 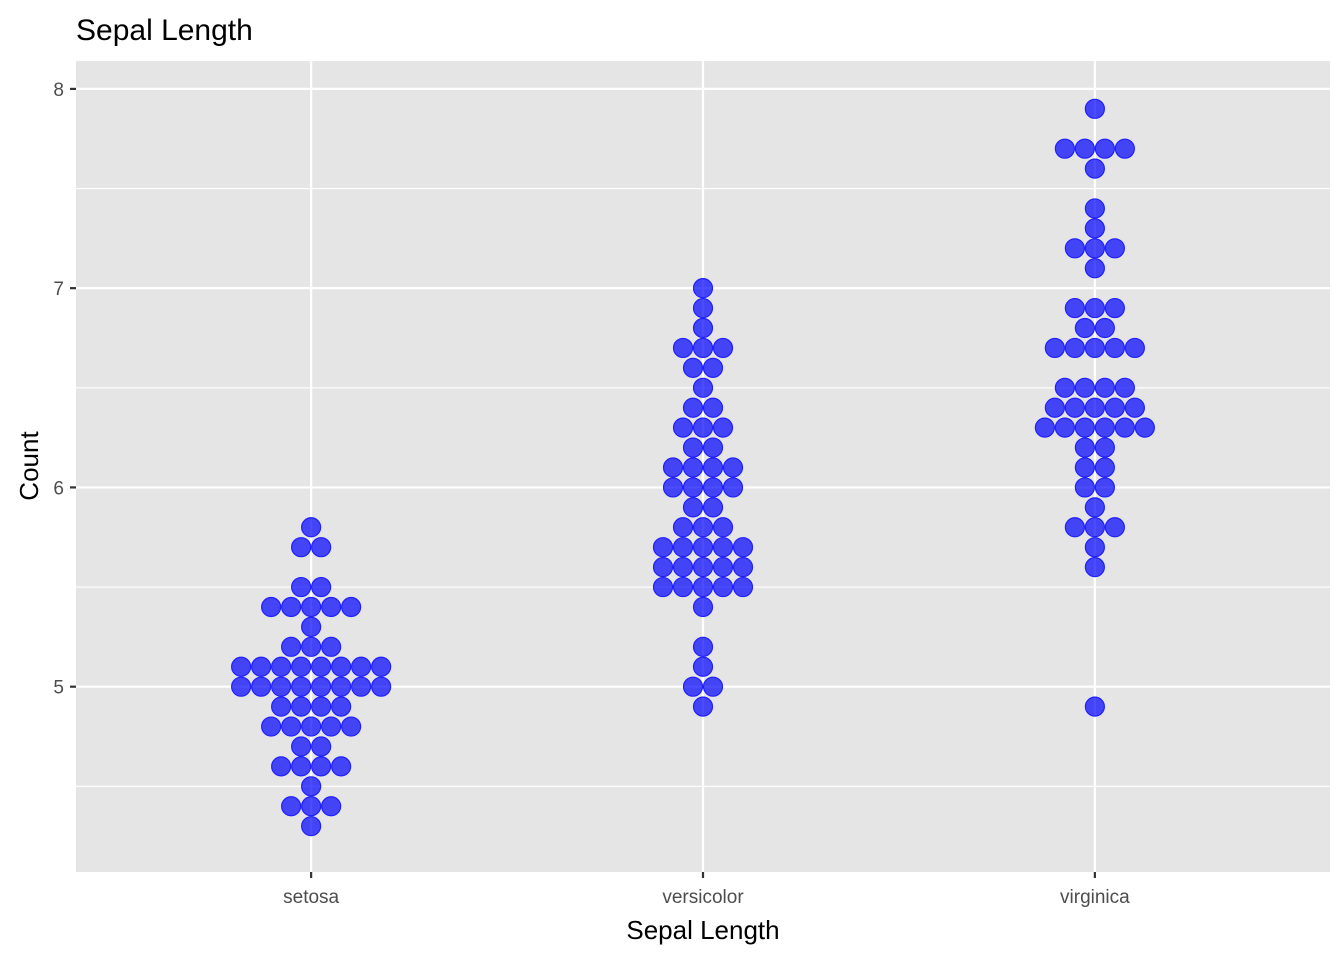 I want to click on x-axis-title: Sepal Length, so click(x=702, y=930).